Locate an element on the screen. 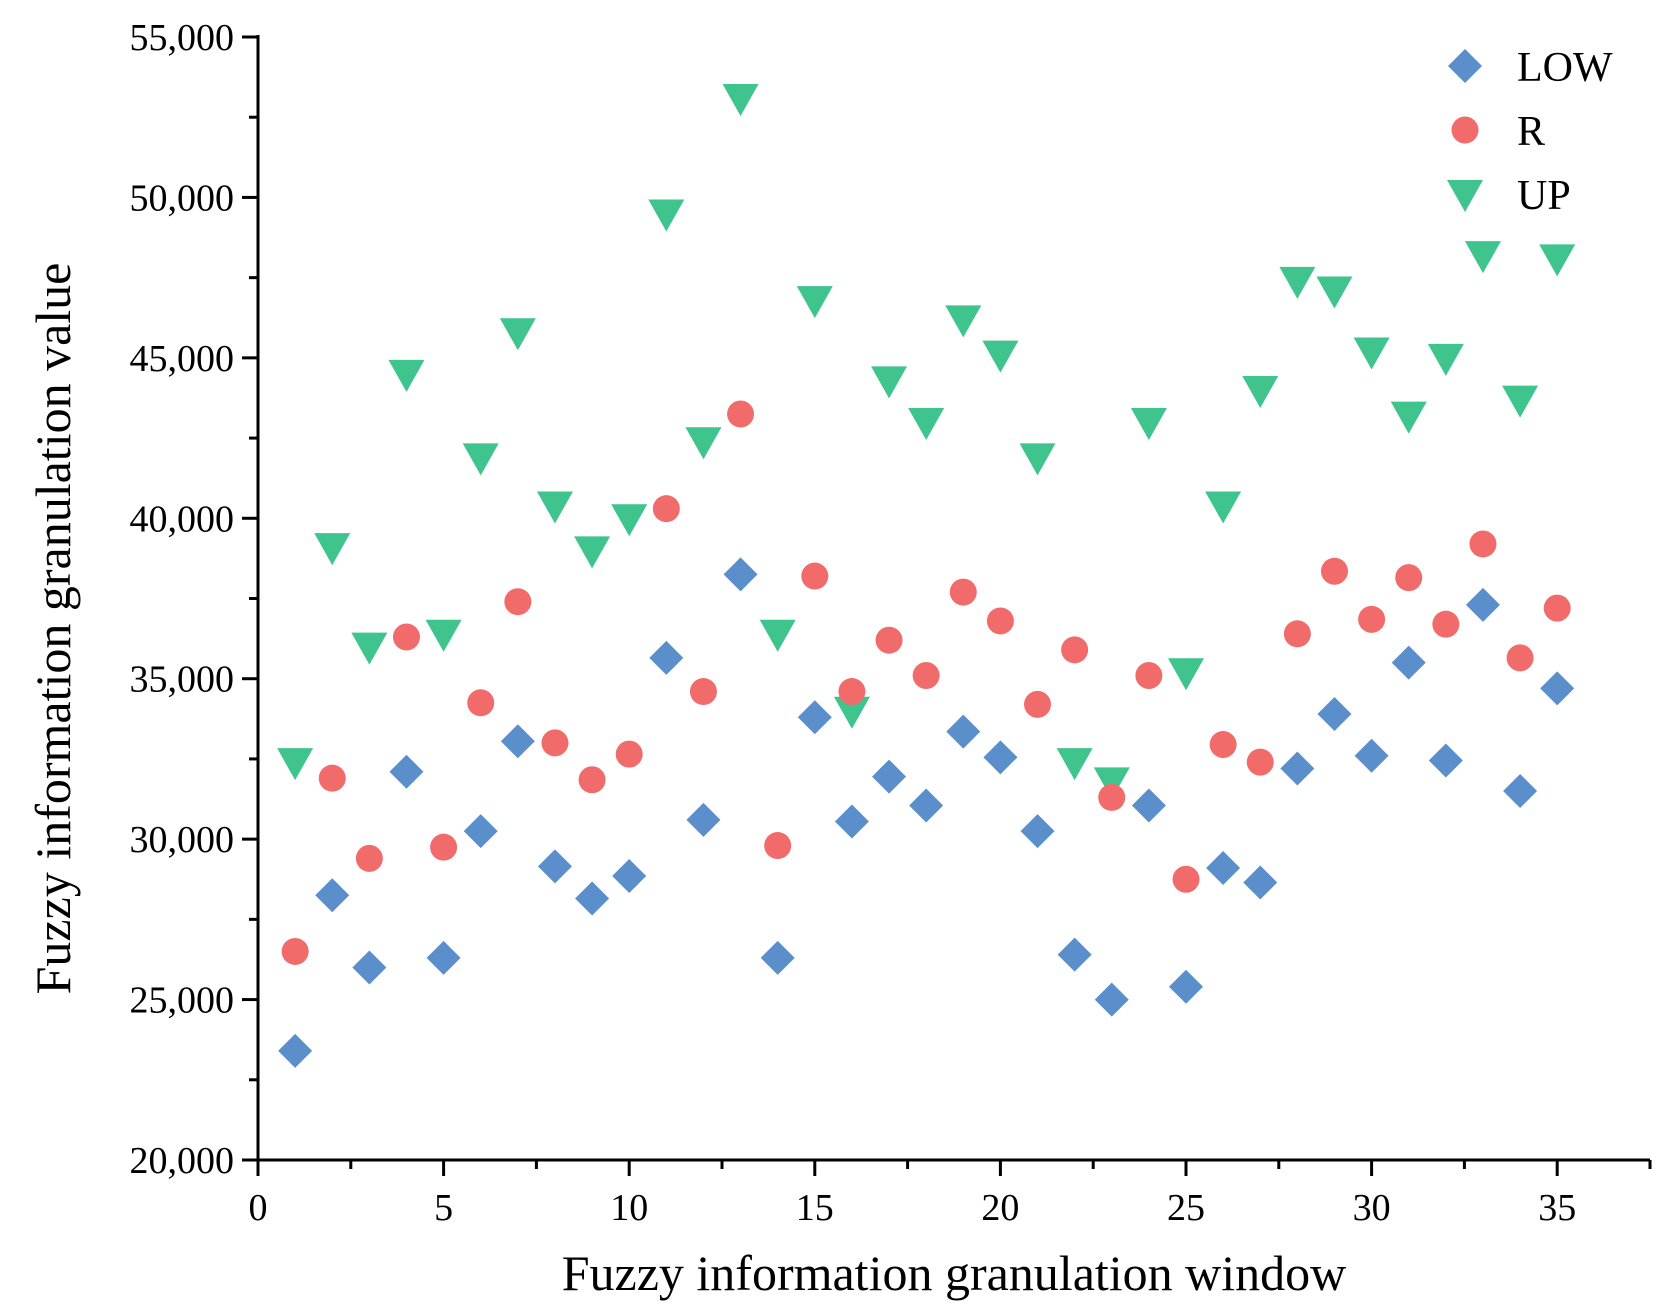 Image resolution: width=1673 pixels, height=1306 pixels. x-tick-label: 15 is located at coordinates (815, 1208).